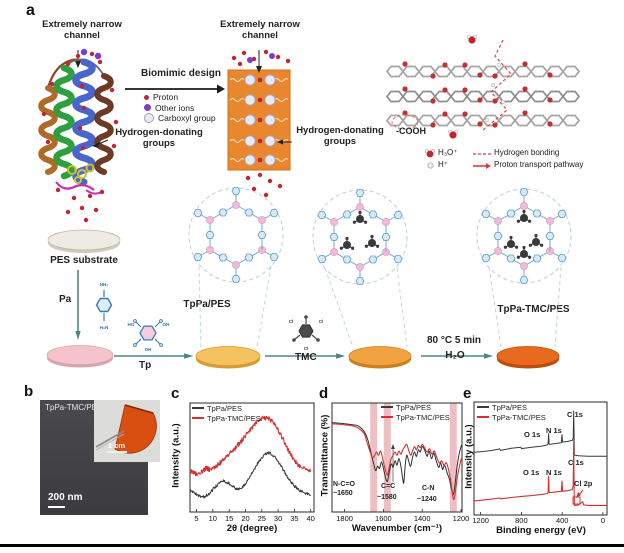 The width and height of the screenshot is (624, 553). I want to click on sem-scale-bar, so click(56, 507).